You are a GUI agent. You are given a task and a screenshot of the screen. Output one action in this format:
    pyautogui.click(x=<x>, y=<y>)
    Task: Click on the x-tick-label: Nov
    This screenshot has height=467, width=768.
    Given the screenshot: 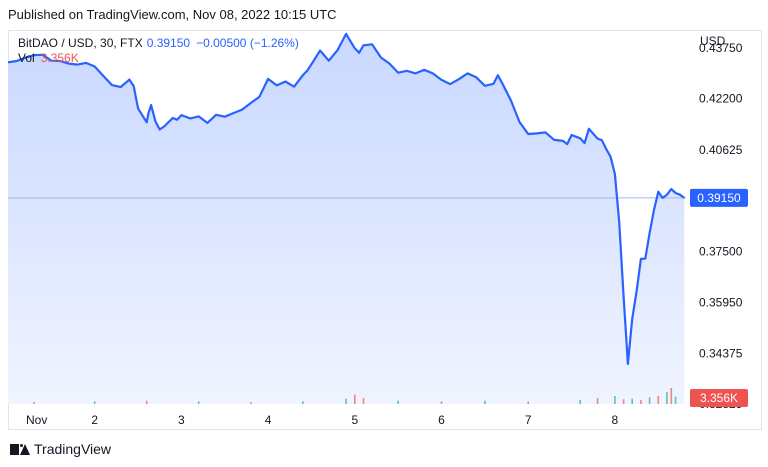 What is the action you would take?
    pyautogui.click(x=36, y=420)
    